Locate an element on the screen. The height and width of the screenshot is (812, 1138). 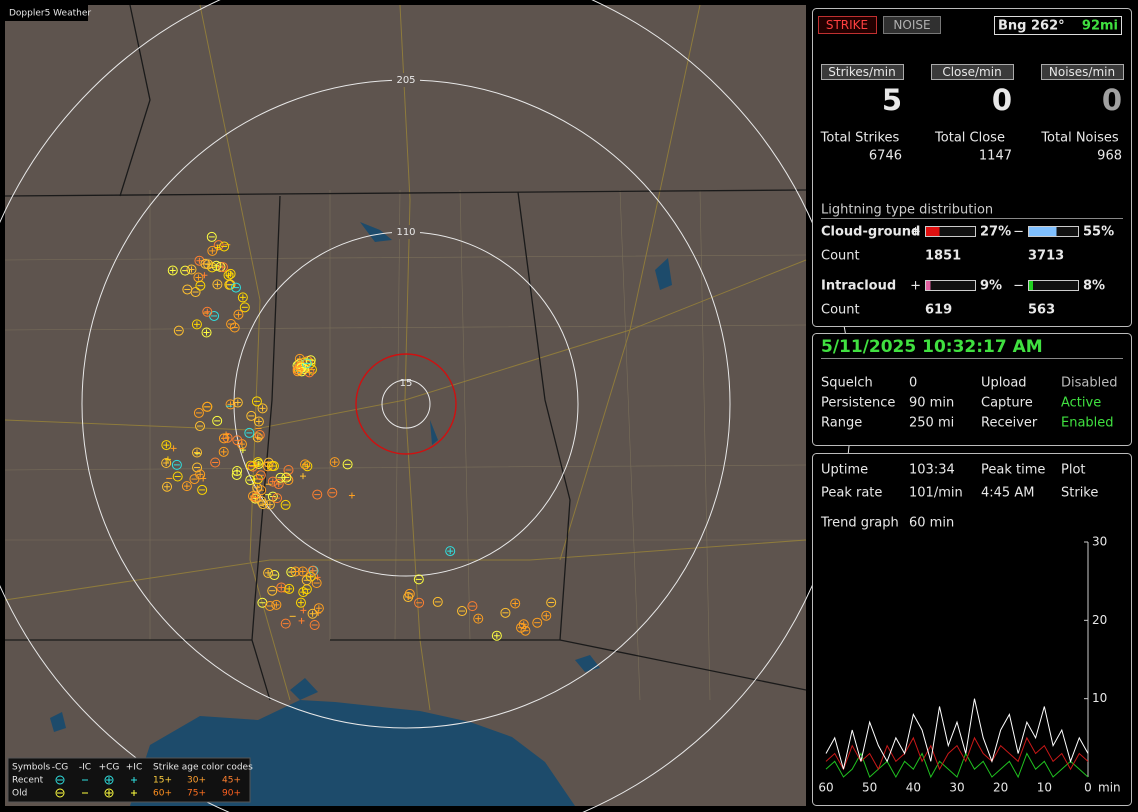
close-ring is located at coordinates (406, 404).